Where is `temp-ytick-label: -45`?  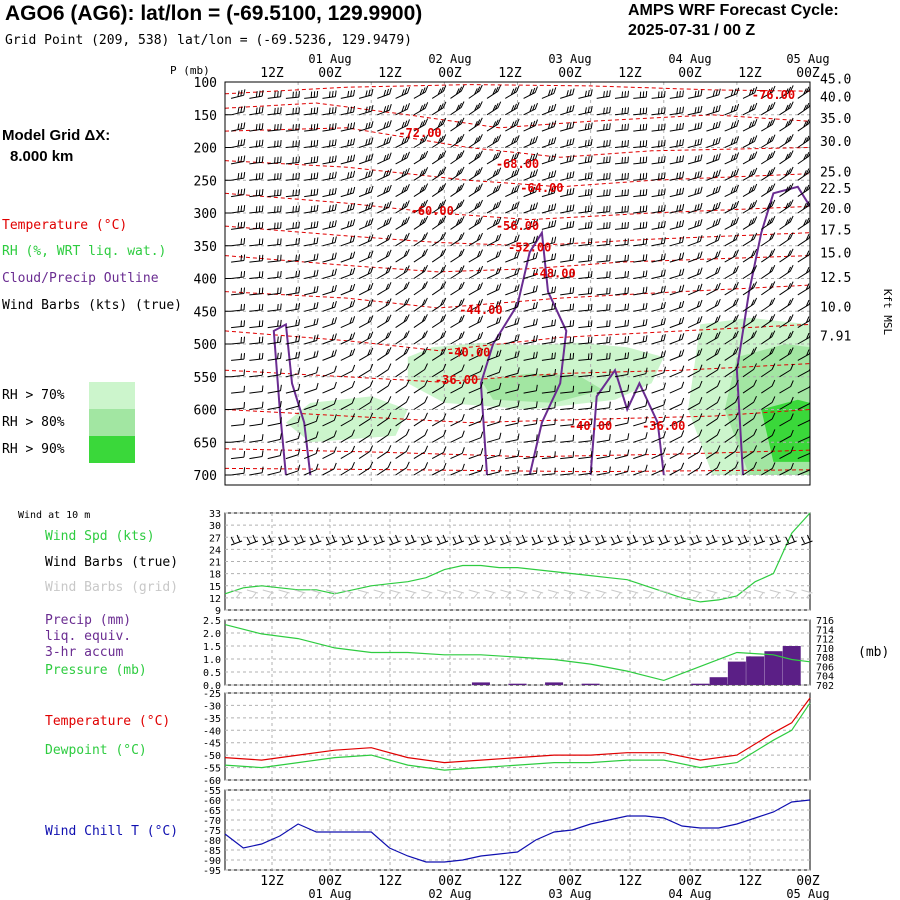
temp-ytick-label: -45 is located at coordinates (212, 744).